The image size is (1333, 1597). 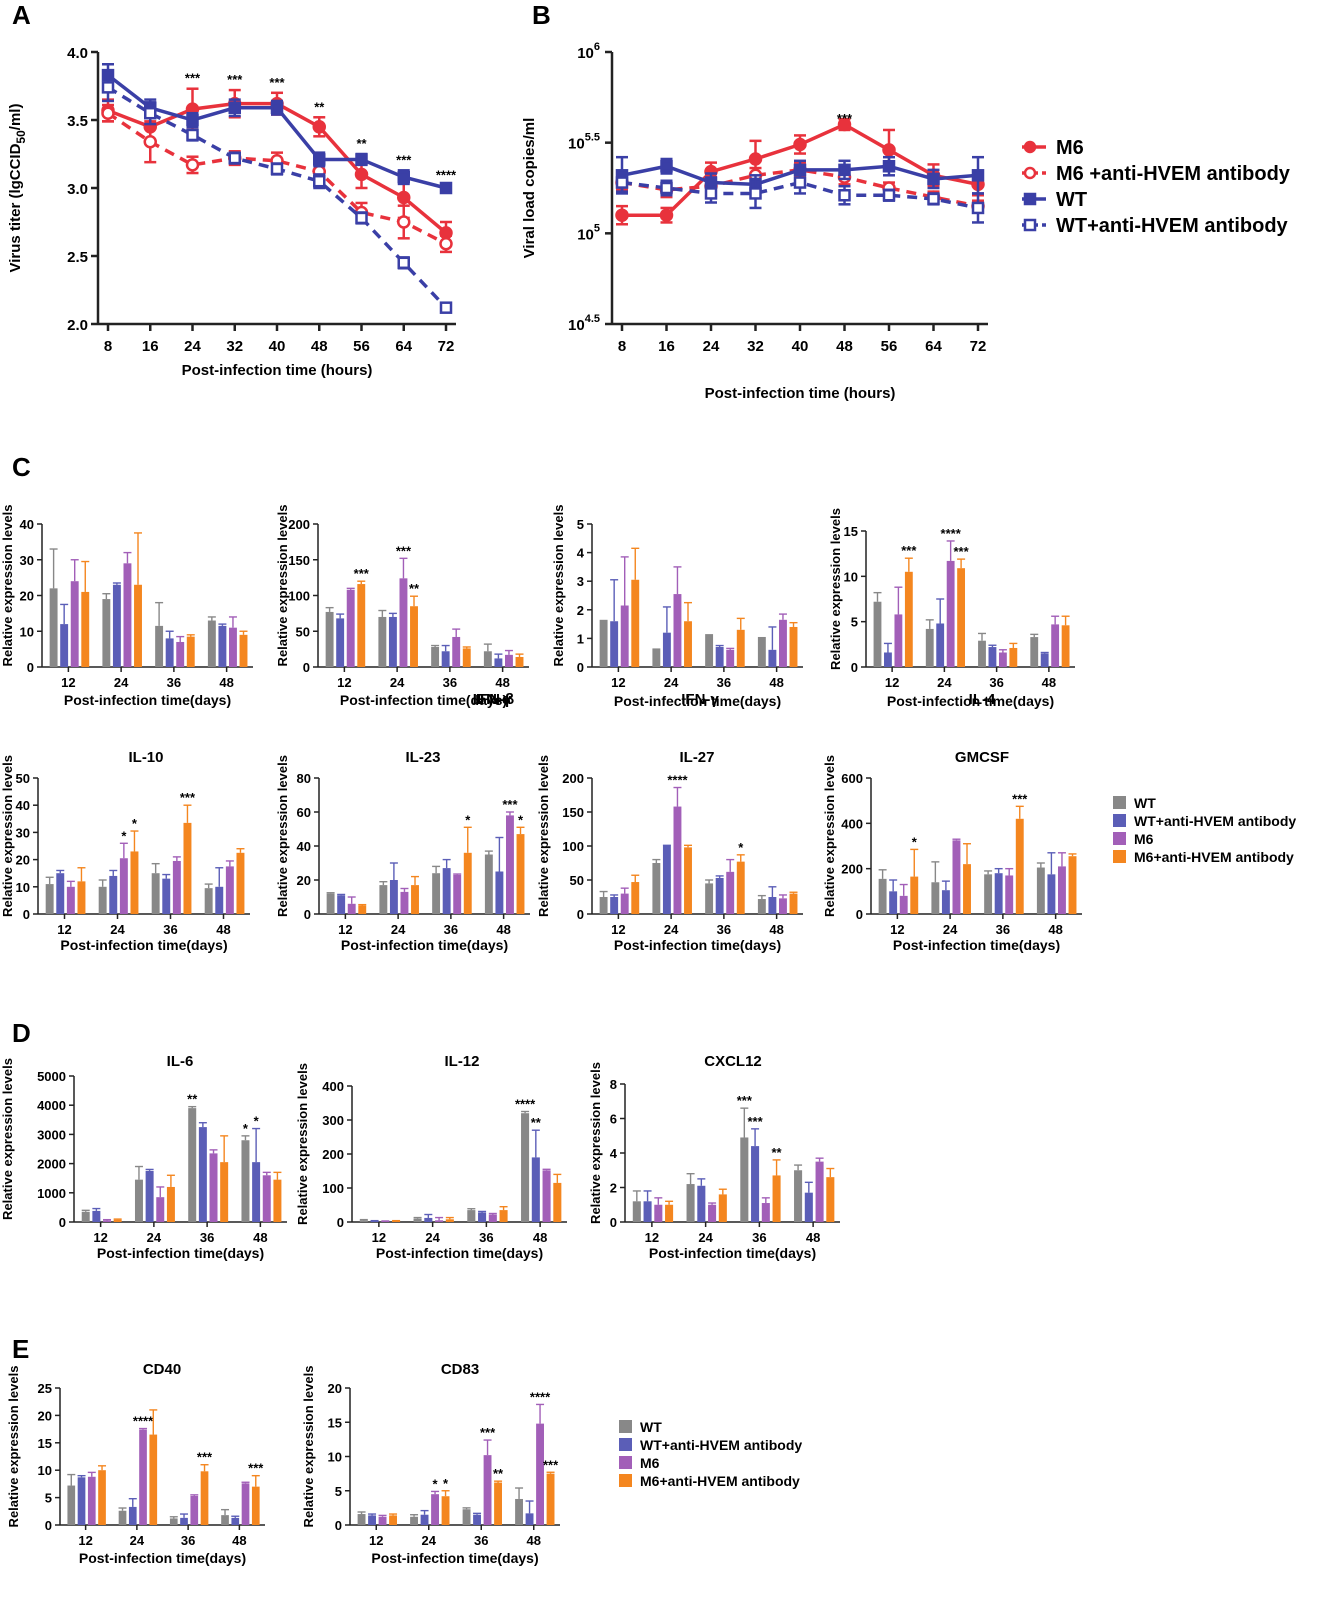 What do you see at coordinates (1002, 659) in the screenshot?
I see `bar-il-4-m6` at bounding box center [1002, 659].